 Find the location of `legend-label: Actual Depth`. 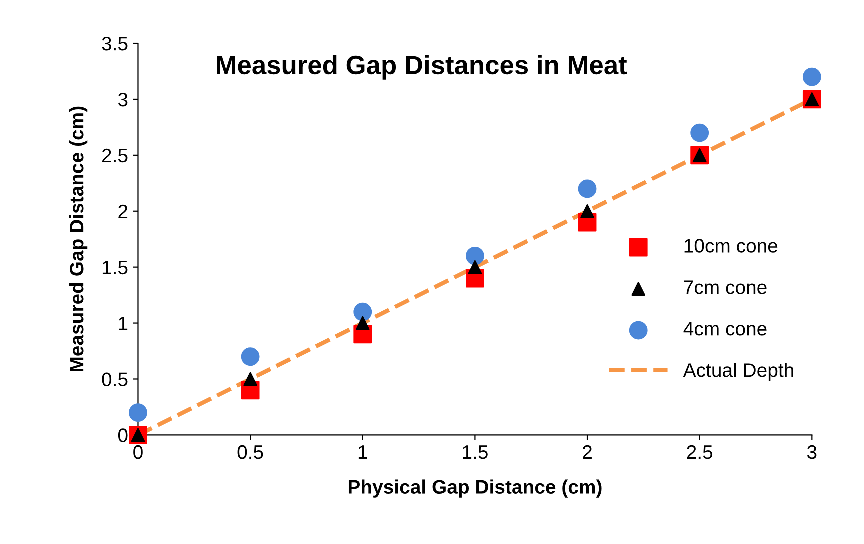

legend-label: Actual Depth is located at coordinates (738, 372).